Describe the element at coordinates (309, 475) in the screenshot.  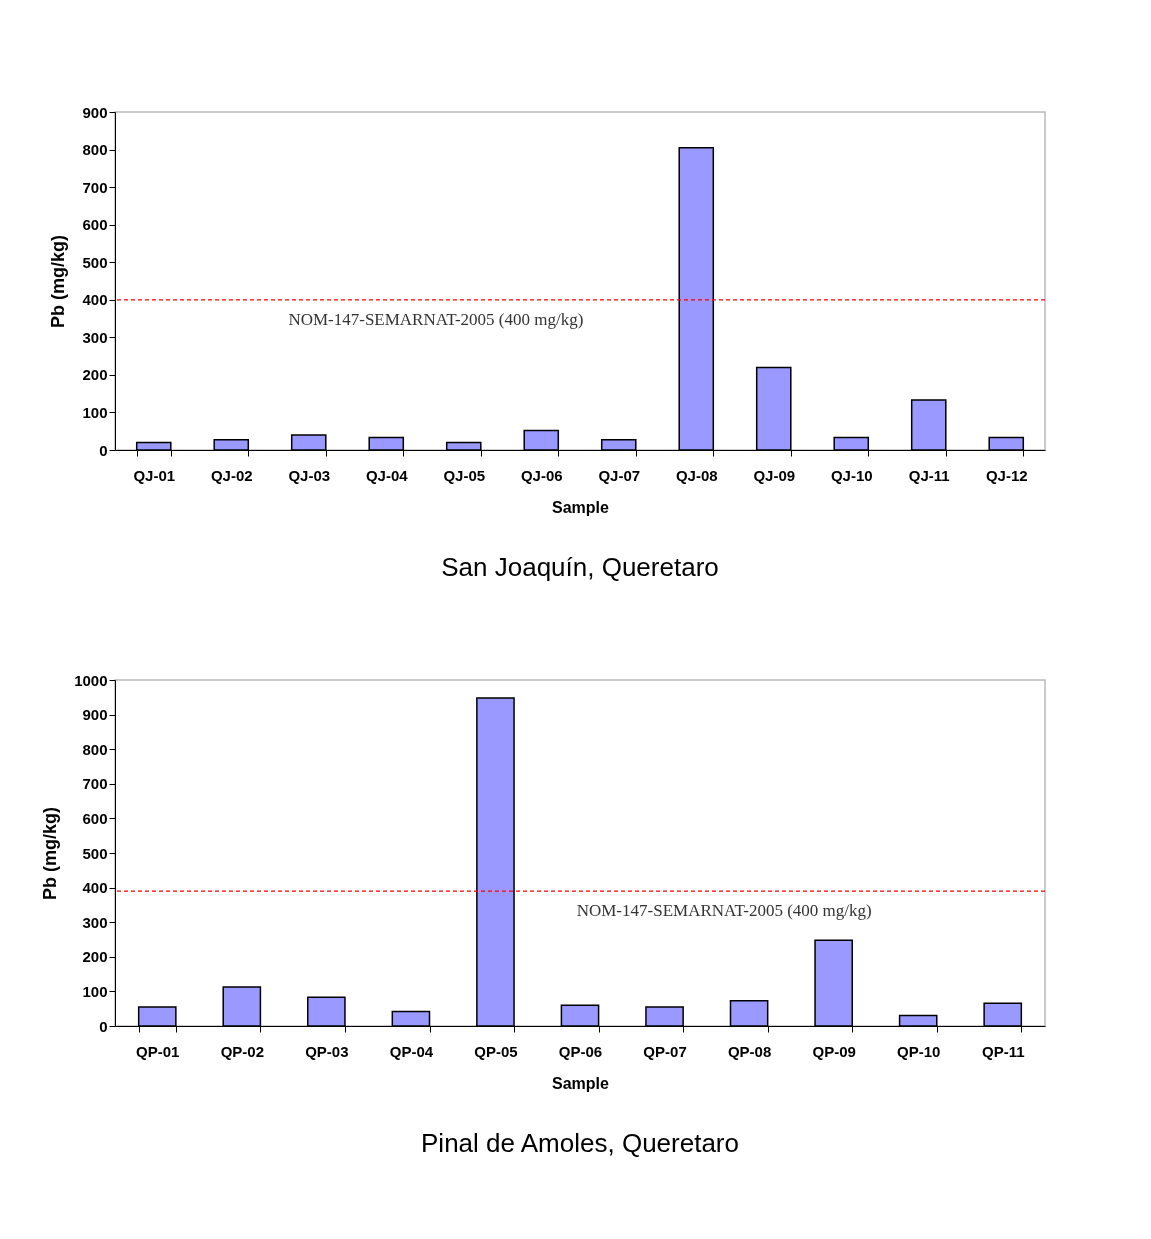
I see `x-tick-label: QJ-03` at that location.